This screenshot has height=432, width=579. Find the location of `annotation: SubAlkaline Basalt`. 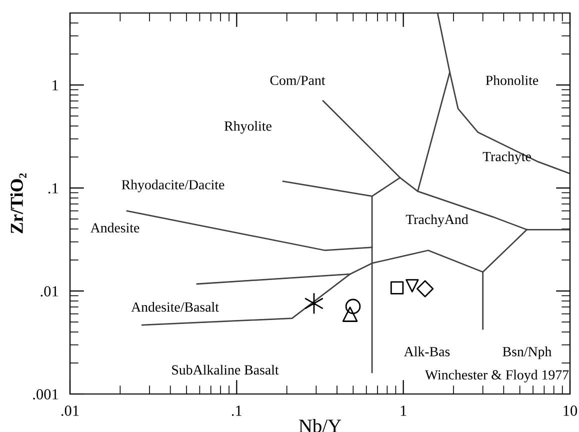

annotation: SubAlkaline Basalt is located at coordinates (225, 369).